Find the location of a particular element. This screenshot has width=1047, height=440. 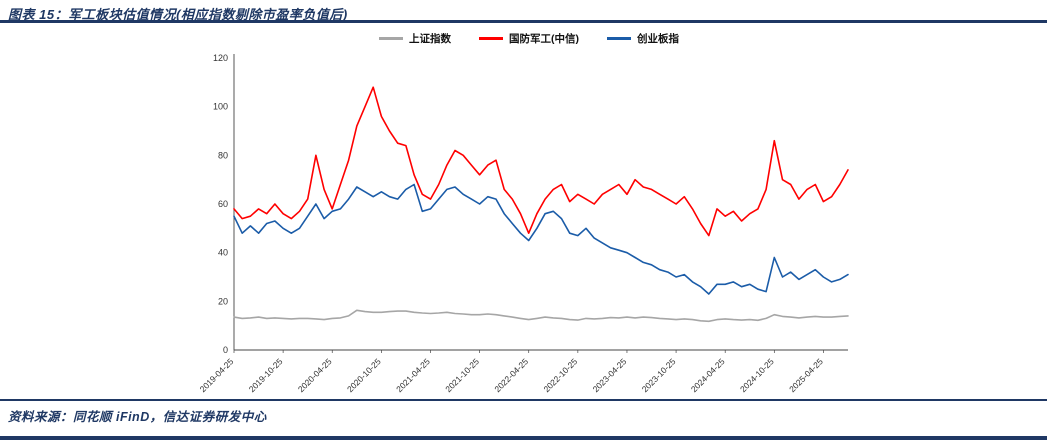

x-tick-label: 2021-10-25 is located at coordinates (462, 374).